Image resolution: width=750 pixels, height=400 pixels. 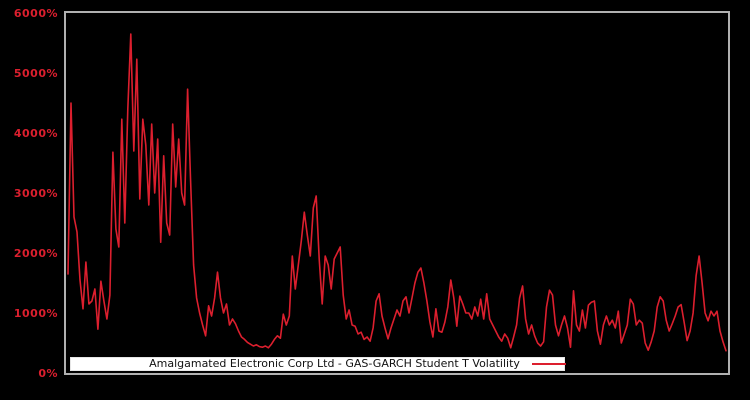 What do you see at coordinates (35, 193) in the screenshot?
I see `y-axis-tick-label: 3000%` at bounding box center [35, 193].